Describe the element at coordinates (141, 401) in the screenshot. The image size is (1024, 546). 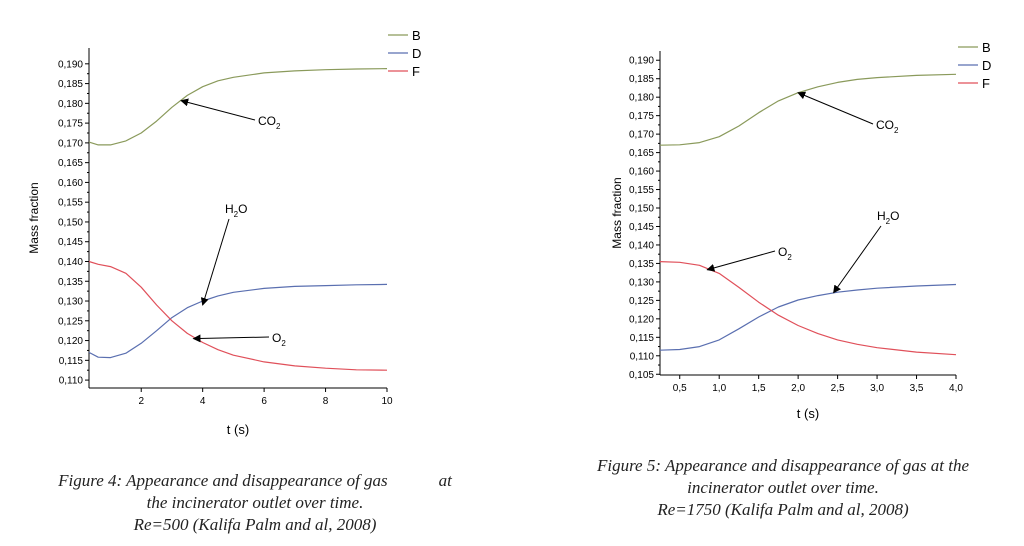
I see `x-tick-label: 2` at that location.